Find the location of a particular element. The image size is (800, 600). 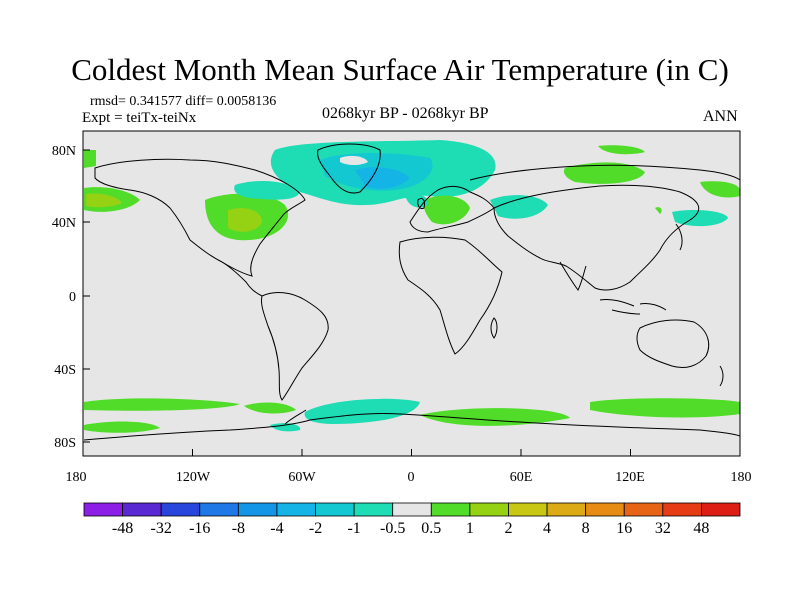

season-label: ANN is located at coordinates (720, 116).